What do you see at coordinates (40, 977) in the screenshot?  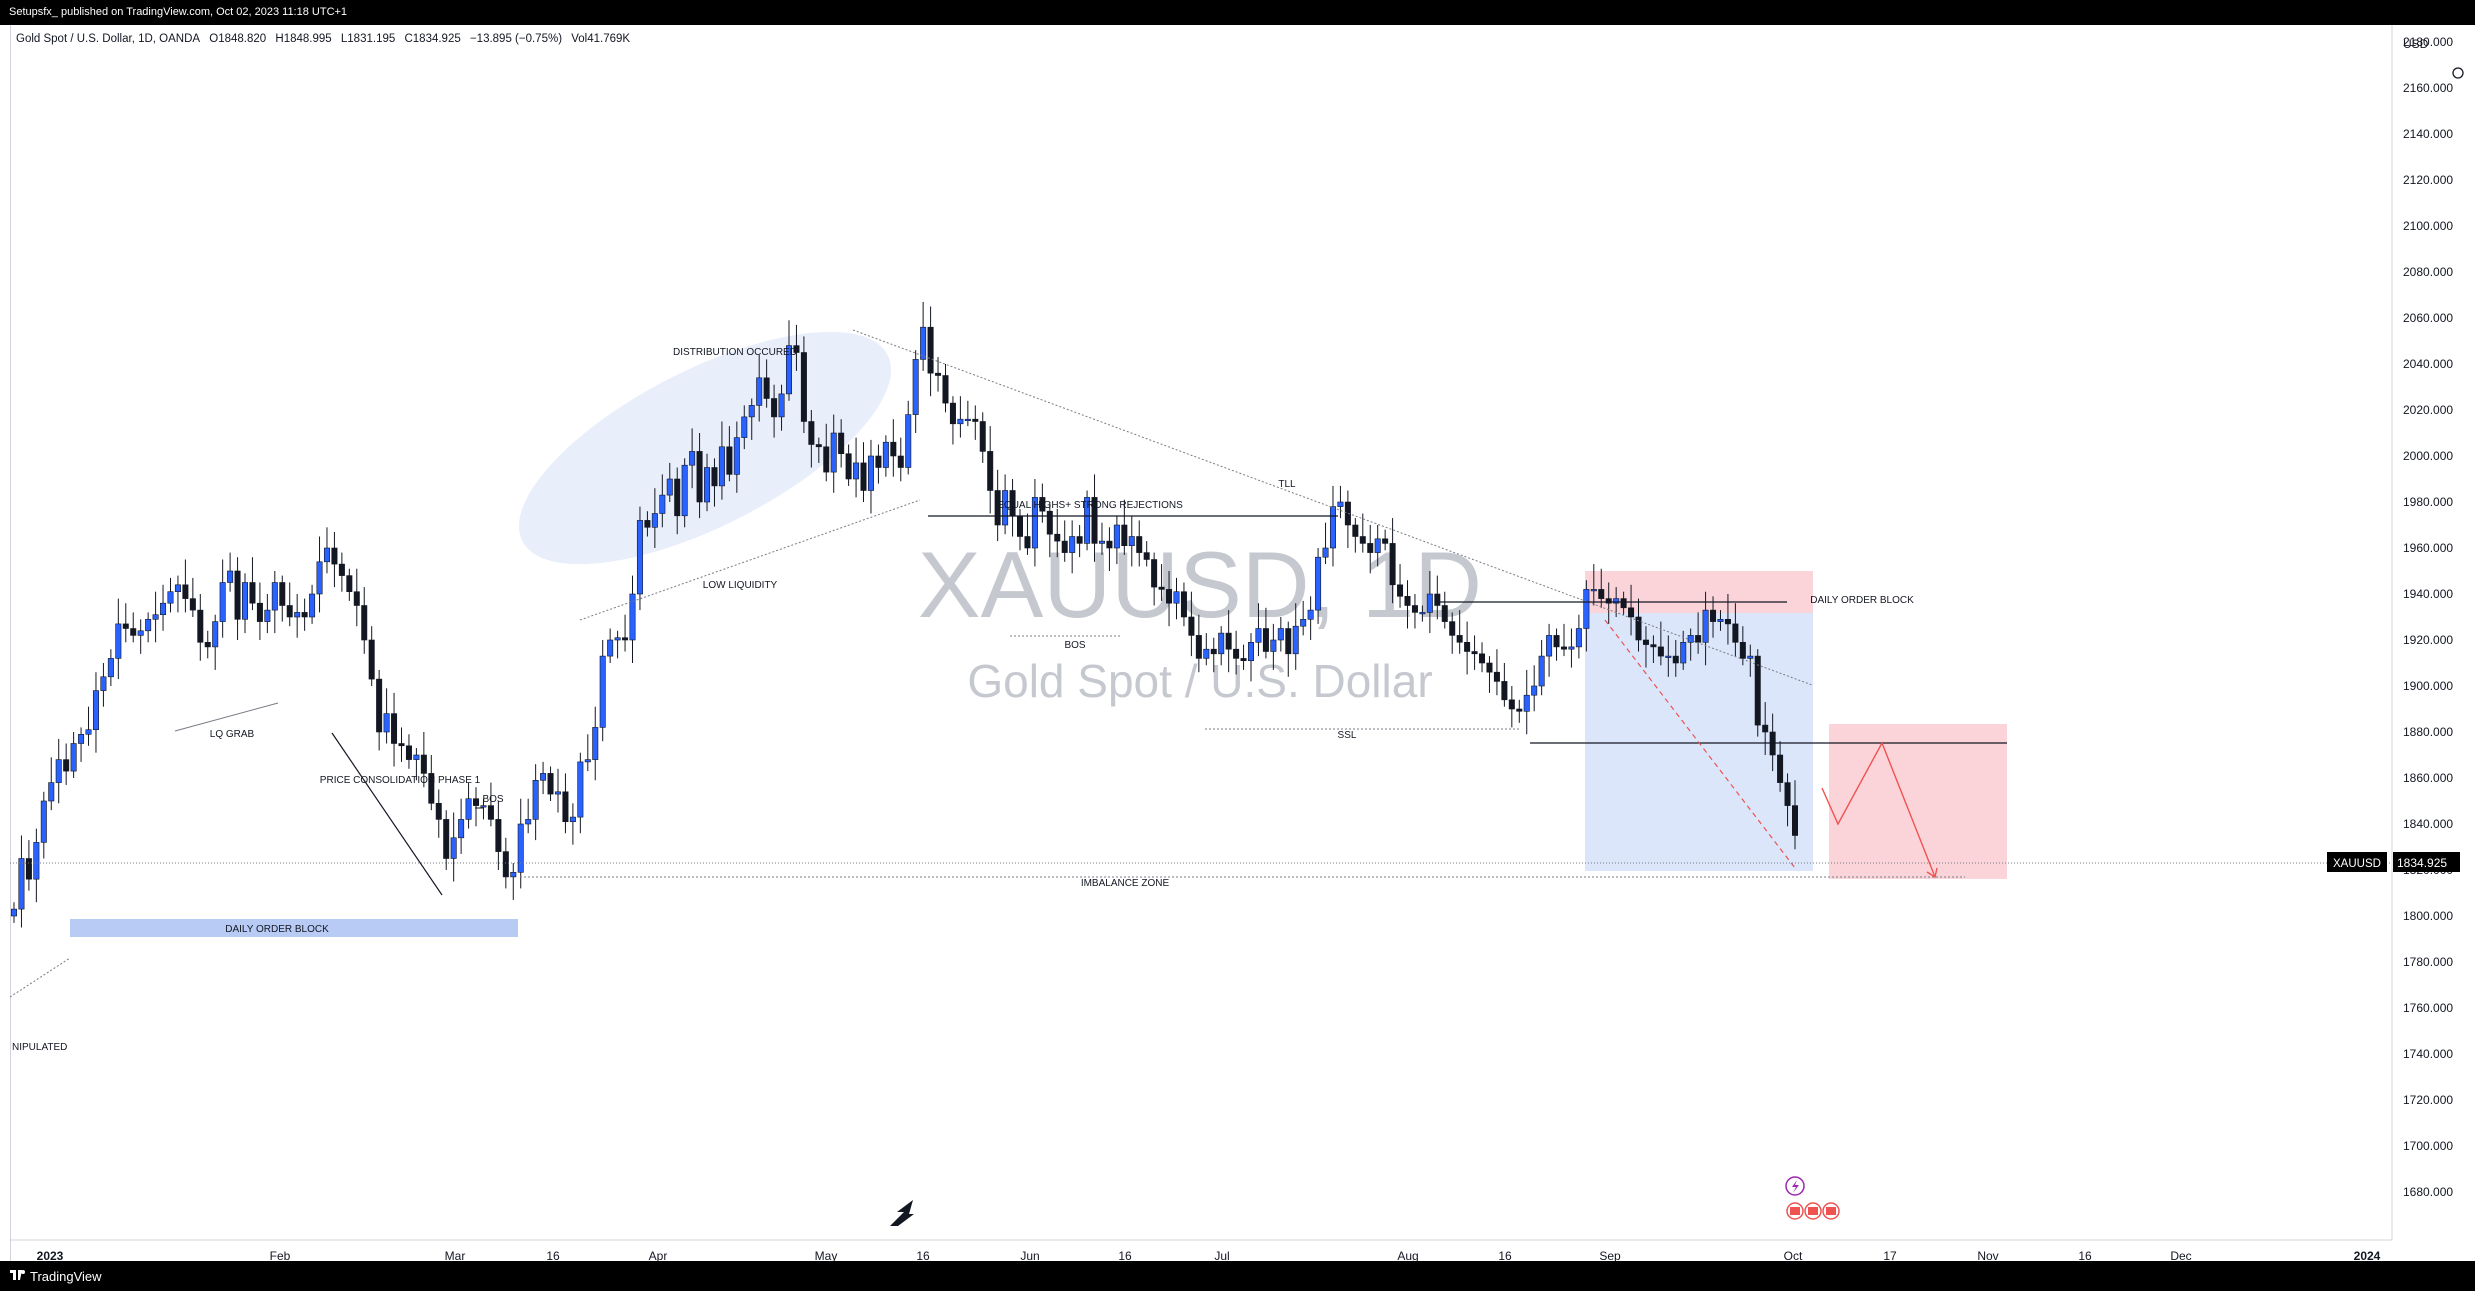 I see `manipulation-line` at bounding box center [40, 977].